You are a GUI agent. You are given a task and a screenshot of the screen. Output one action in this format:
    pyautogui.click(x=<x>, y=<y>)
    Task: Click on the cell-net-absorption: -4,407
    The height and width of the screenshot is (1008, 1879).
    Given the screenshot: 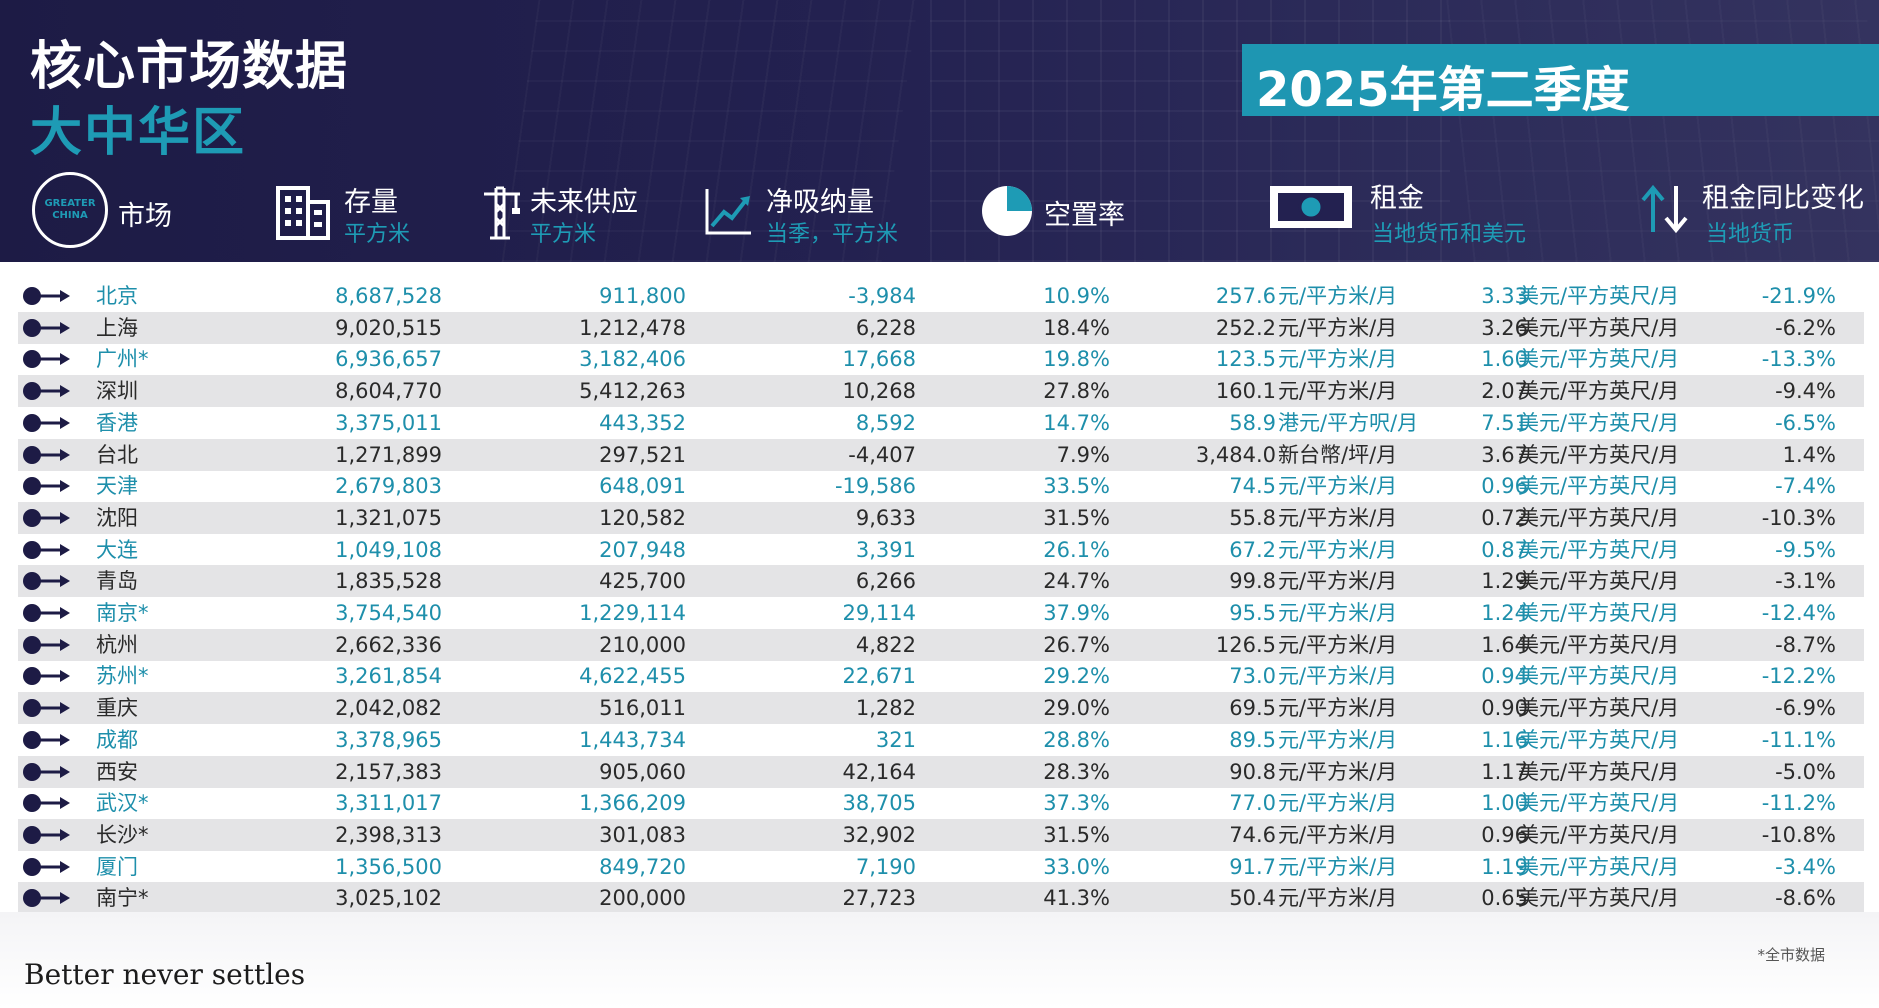 What is the action you would take?
    pyautogui.click(x=882, y=454)
    